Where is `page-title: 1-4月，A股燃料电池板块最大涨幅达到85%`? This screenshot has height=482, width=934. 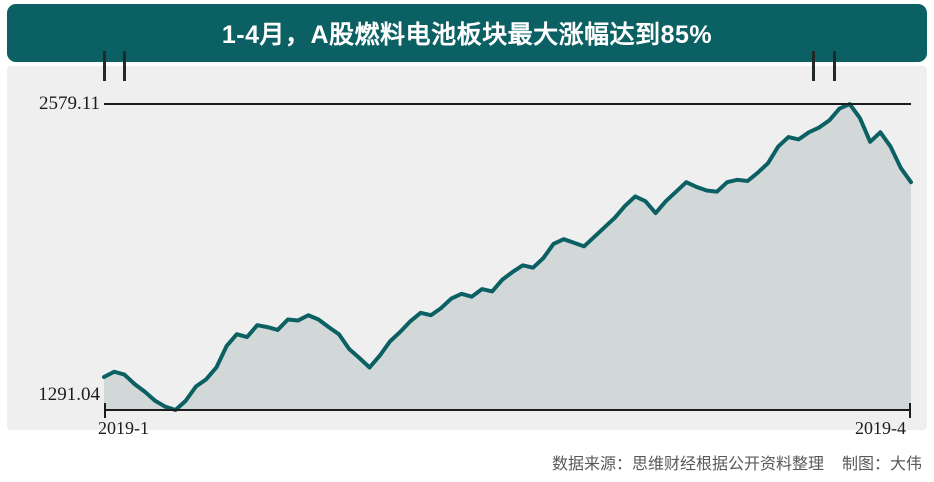
page-title: 1-4月，A股燃料电池板块最大涨幅达到85% is located at coordinates (467, 35).